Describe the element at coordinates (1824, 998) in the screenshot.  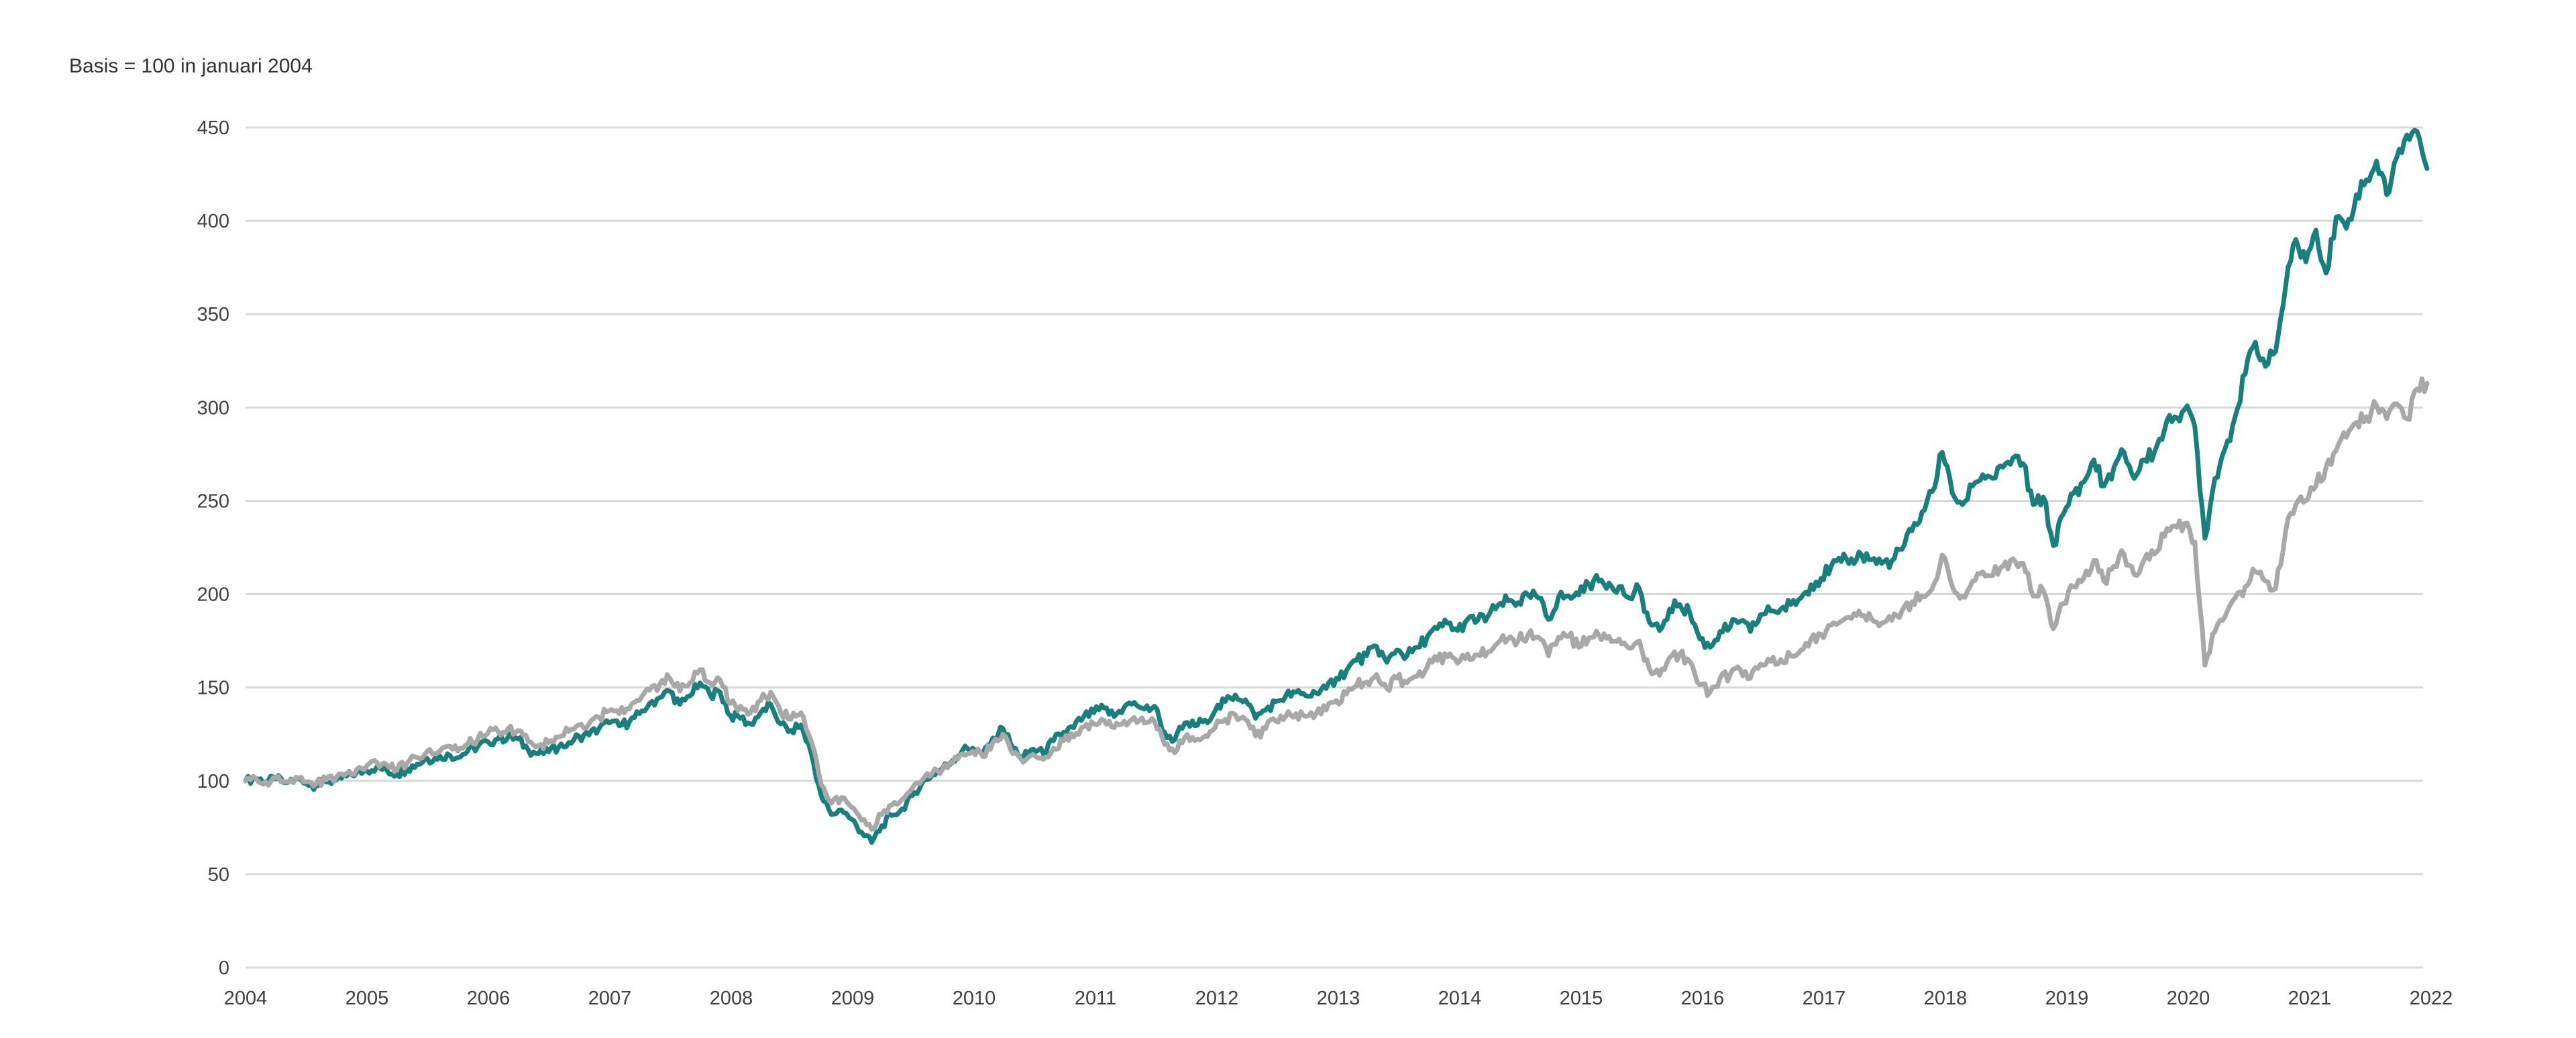
I see `x-tick-label: 2017` at that location.